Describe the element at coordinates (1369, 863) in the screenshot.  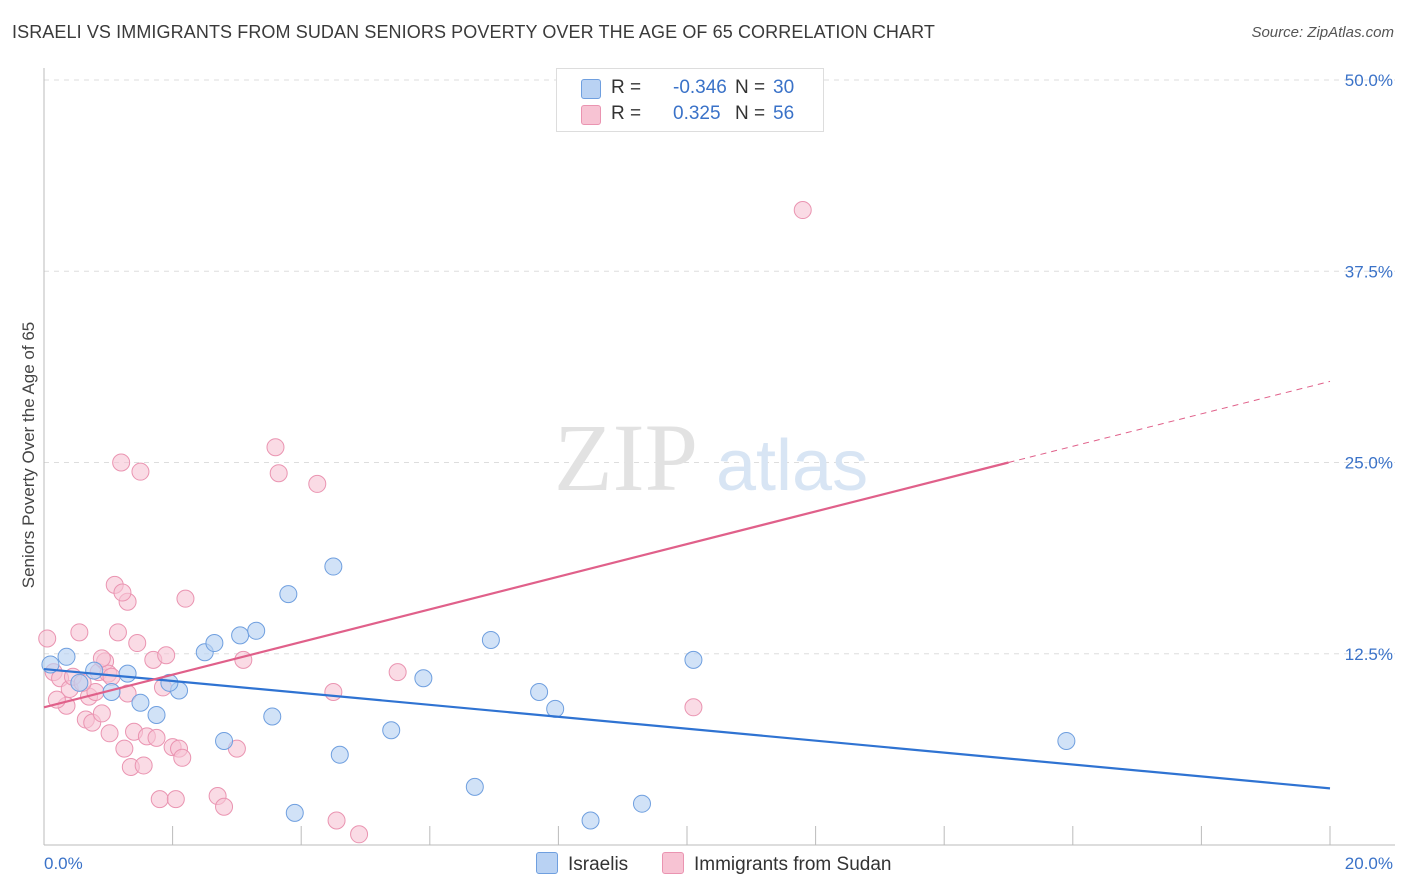
I see `x-tick-label: 20.0%` at that location.